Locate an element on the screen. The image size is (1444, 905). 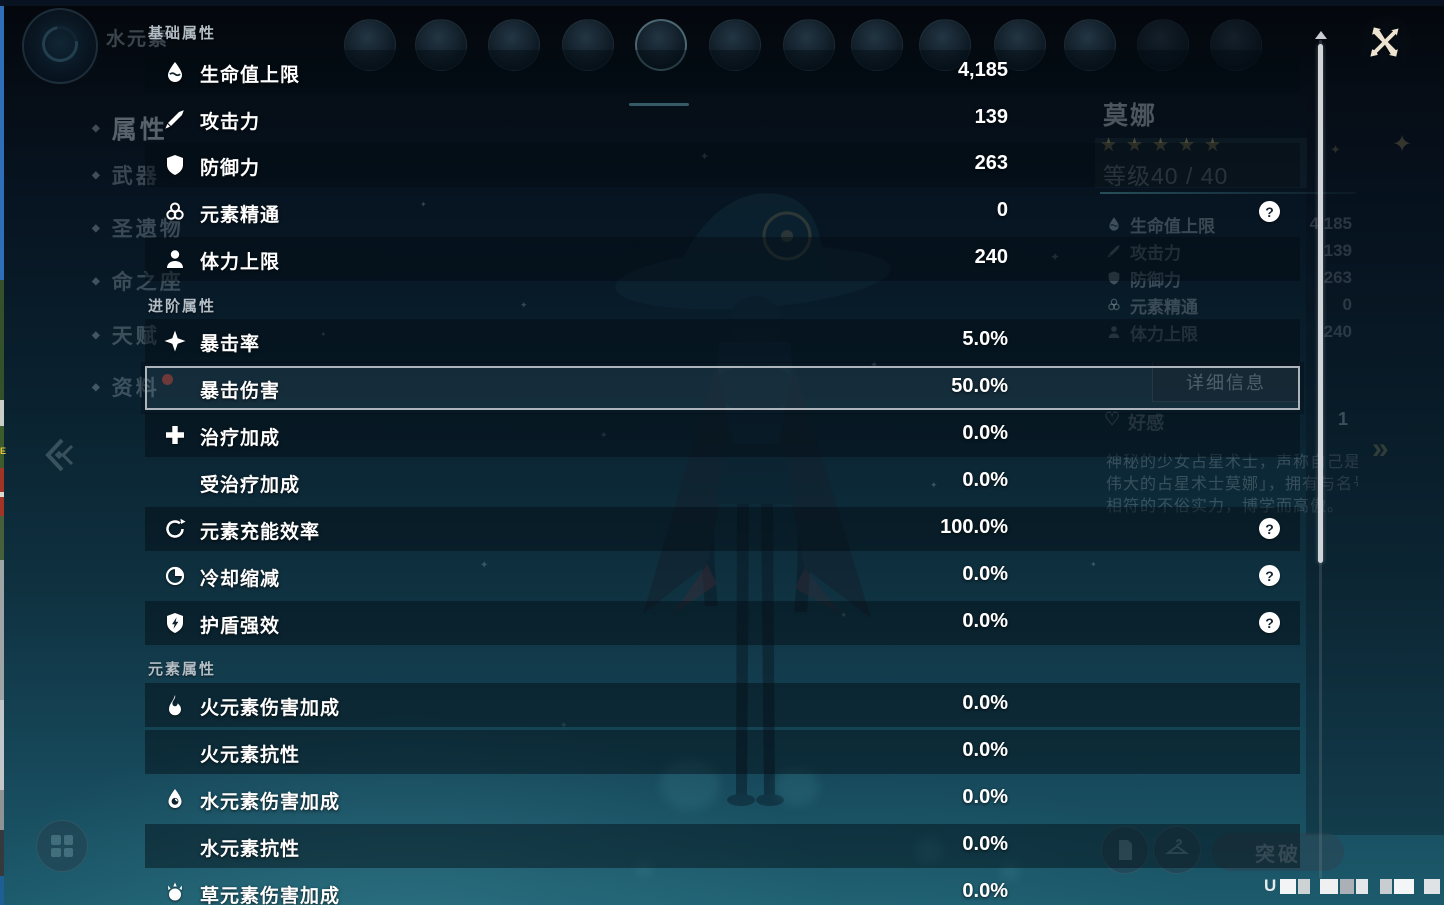
stat-value: 5.0% is located at coordinates (985, 339).